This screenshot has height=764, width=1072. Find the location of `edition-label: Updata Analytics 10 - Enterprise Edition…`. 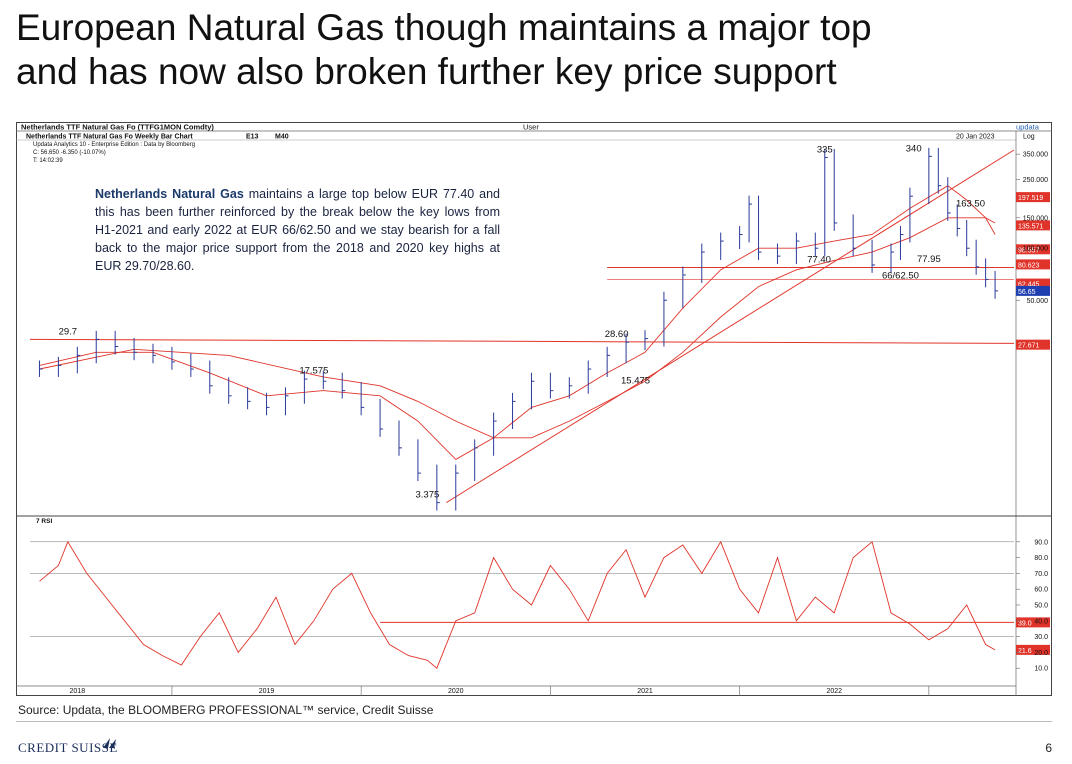

edition-label: Updata Analytics 10 - Enterprise Edition… is located at coordinates (114, 145).